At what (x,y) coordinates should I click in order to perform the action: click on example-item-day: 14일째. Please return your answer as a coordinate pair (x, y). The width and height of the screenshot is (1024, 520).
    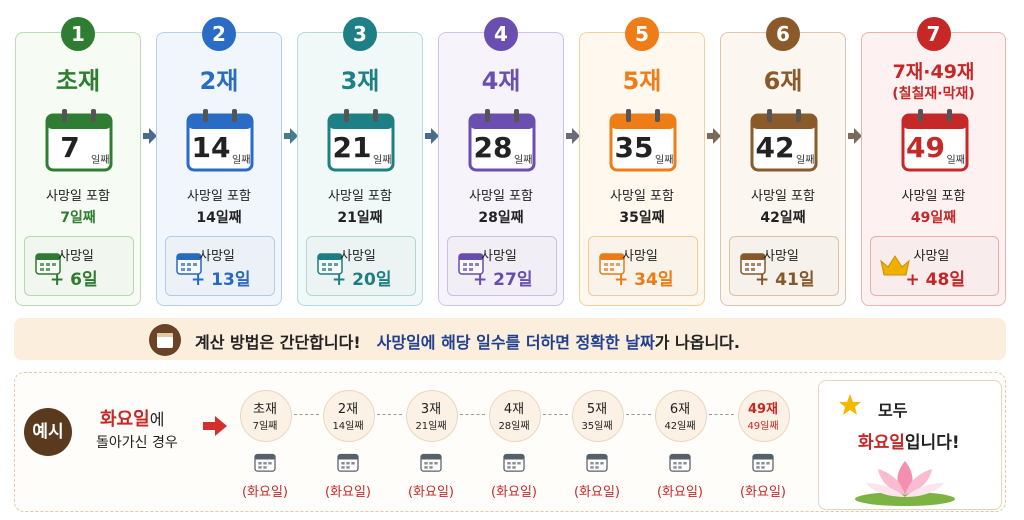
    Looking at the image, I should click on (348, 426).